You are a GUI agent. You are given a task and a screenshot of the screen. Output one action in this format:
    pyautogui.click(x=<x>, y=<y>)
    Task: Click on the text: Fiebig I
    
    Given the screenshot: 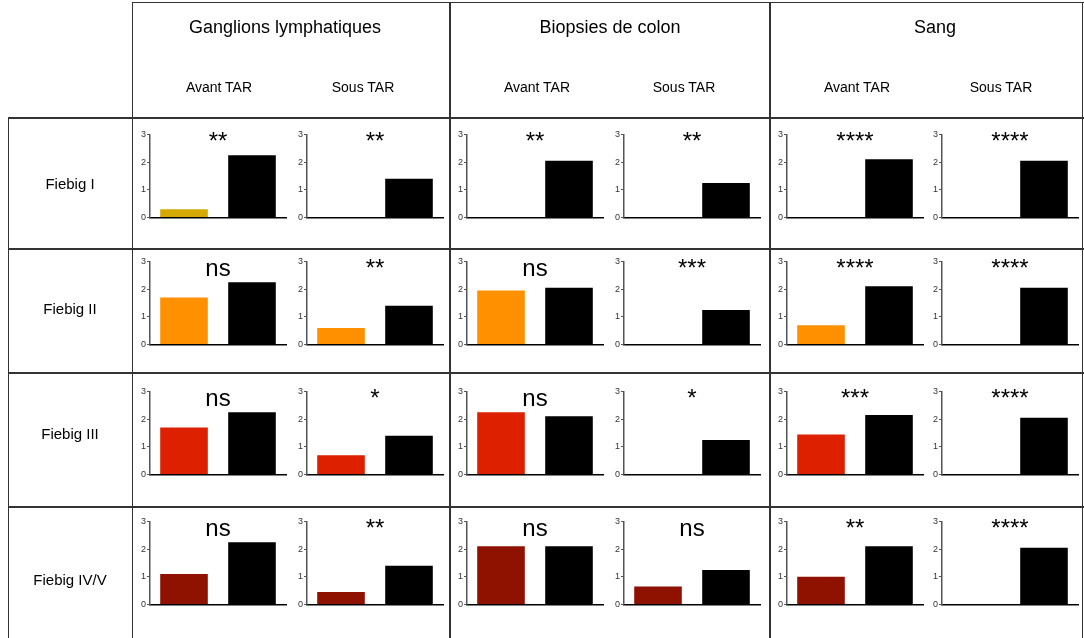 What is the action you would take?
    pyautogui.click(x=70, y=183)
    